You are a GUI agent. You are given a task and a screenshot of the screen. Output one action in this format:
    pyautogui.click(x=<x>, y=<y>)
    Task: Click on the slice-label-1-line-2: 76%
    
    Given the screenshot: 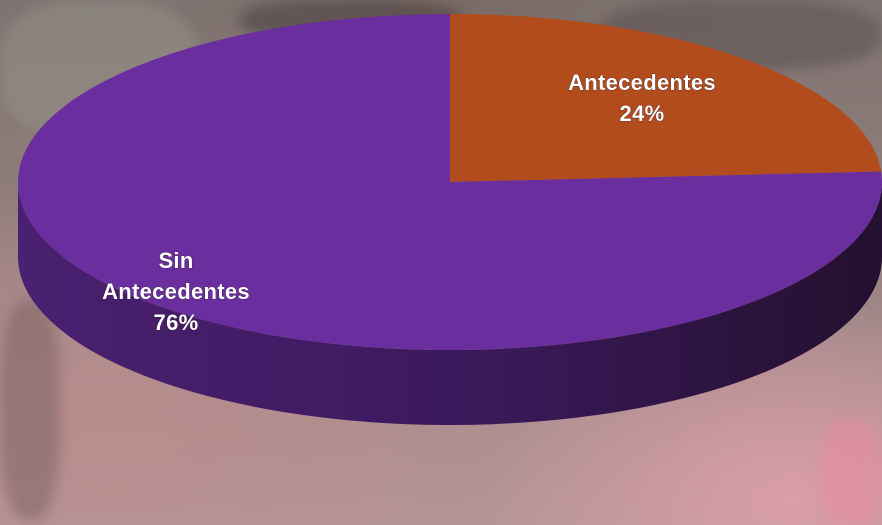 What is the action you would take?
    pyautogui.click(x=176, y=322)
    